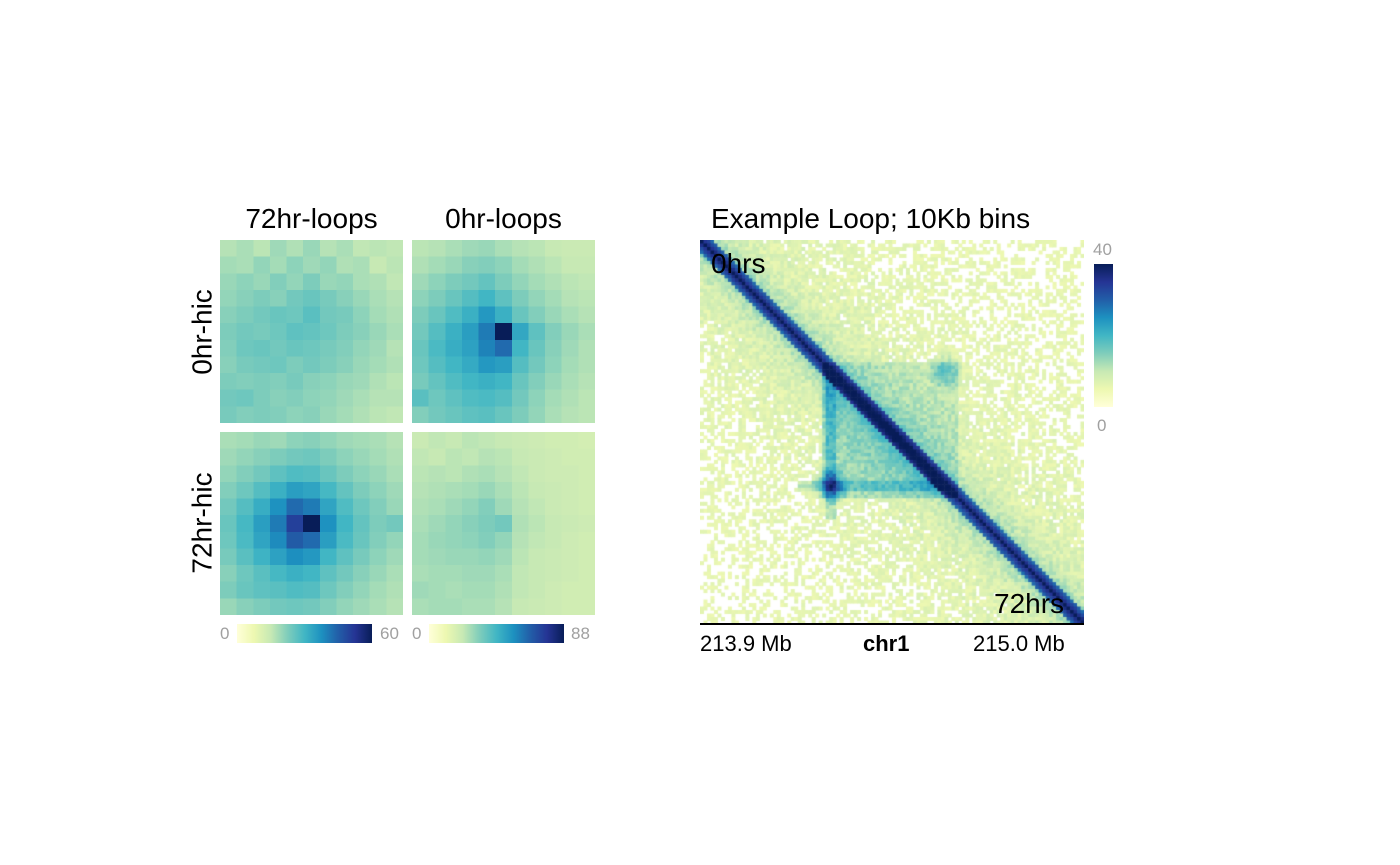 The height and width of the screenshot is (865, 1400). What do you see at coordinates (202, 523) in the screenshot?
I see `row-label-72hr-hic: 72hr-hic` at bounding box center [202, 523].